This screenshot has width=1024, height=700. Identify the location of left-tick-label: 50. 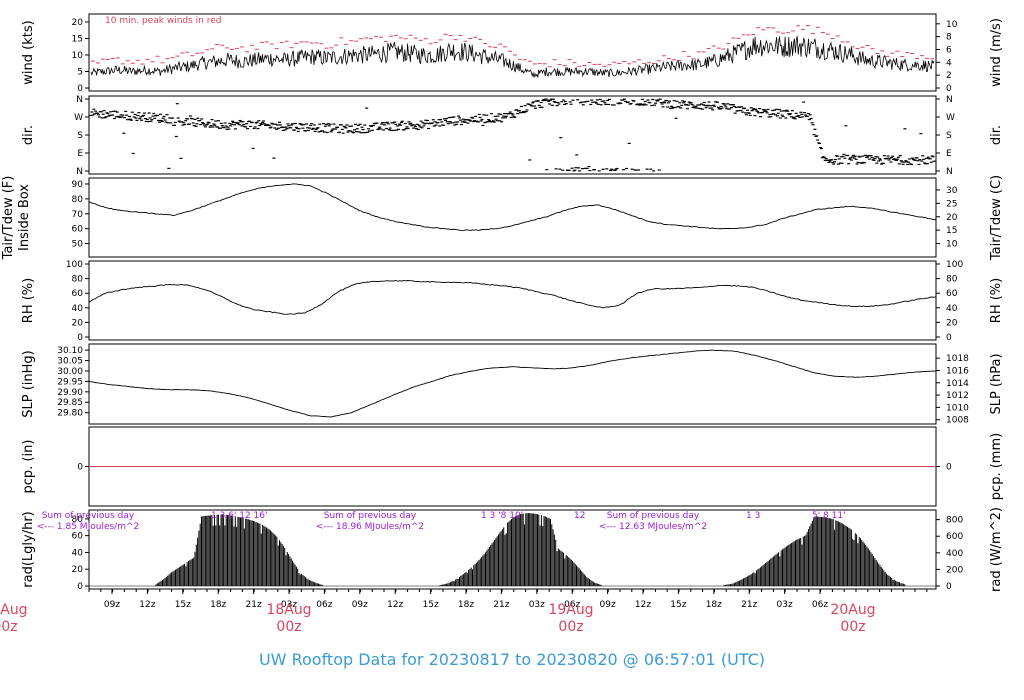
(78, 245).